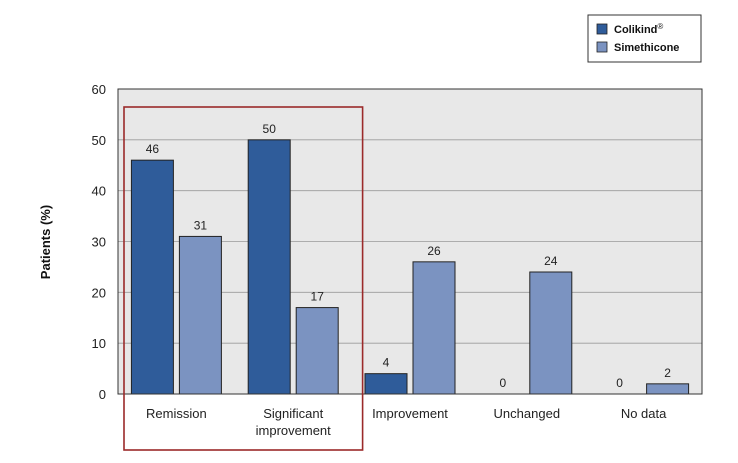 The image size is (738, 463). Describe the element at coordinates (644, 413) in the screenshot. I see `x-tick-label: No data` at that location.